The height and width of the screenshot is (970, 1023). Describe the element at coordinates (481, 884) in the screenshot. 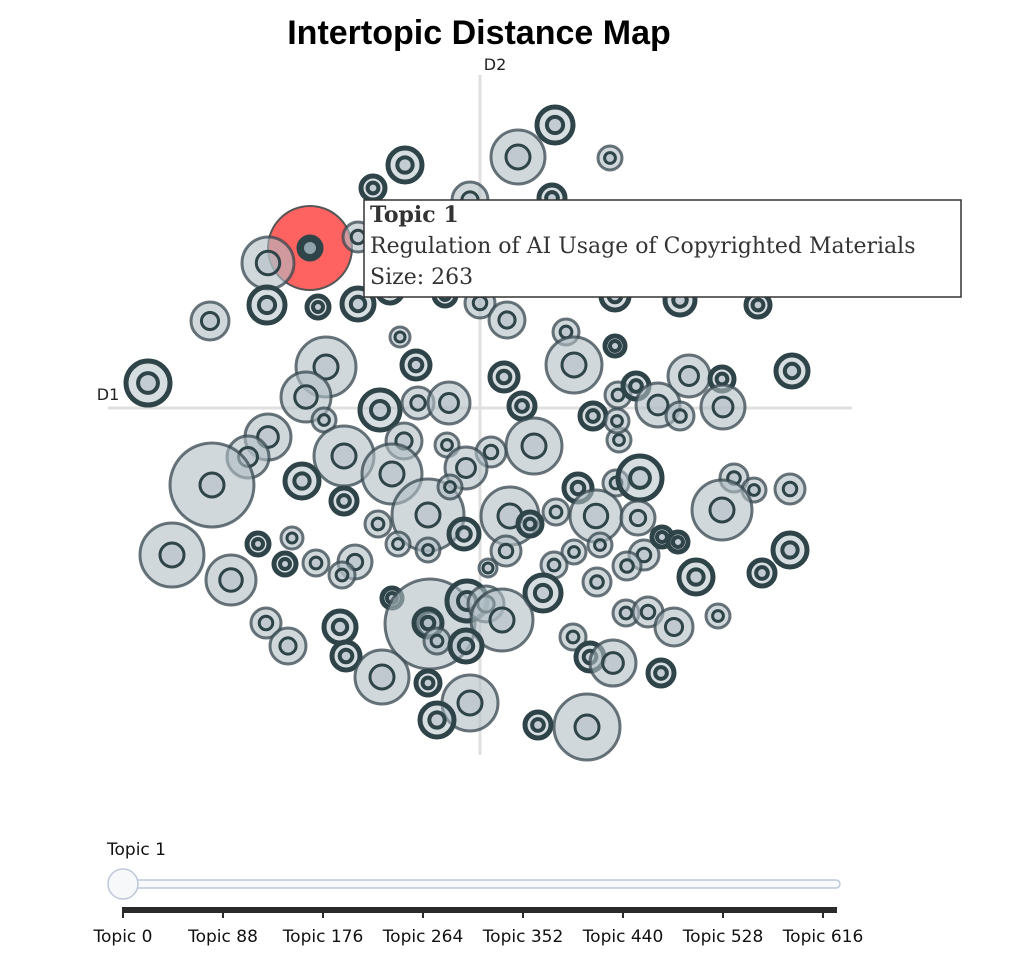

I see `slider-rail` at that location.